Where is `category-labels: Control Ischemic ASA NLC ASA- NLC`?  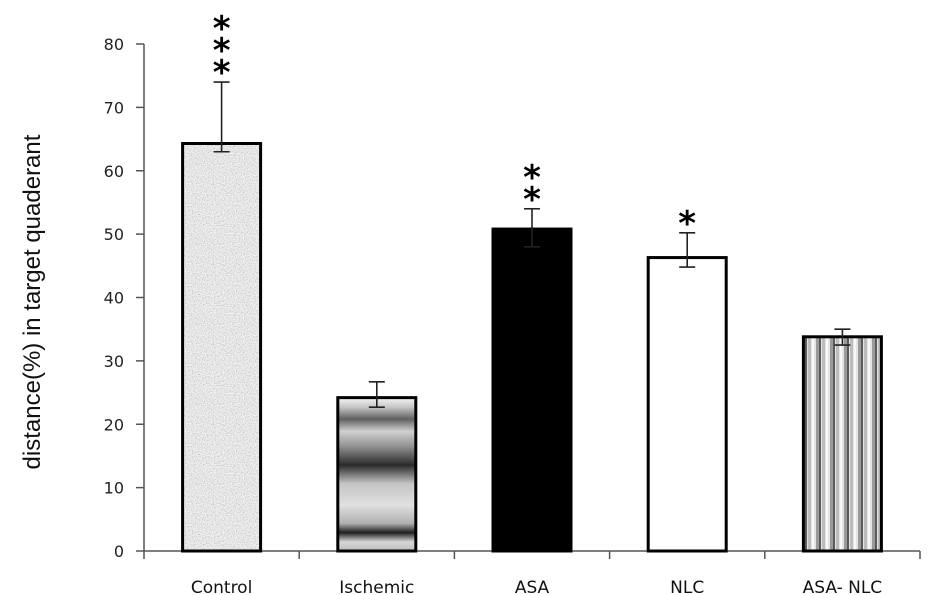
category-labels: Control Ischemic ASA NLC ASA- NLC is located at coordinates (536, 586).